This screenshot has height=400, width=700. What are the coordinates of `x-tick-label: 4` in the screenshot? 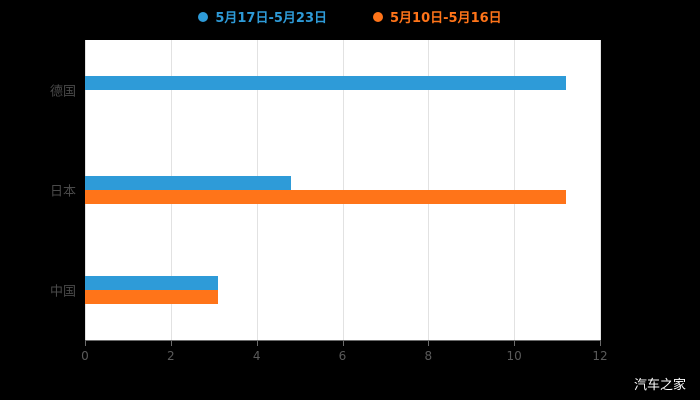 It's located at (256, 356).